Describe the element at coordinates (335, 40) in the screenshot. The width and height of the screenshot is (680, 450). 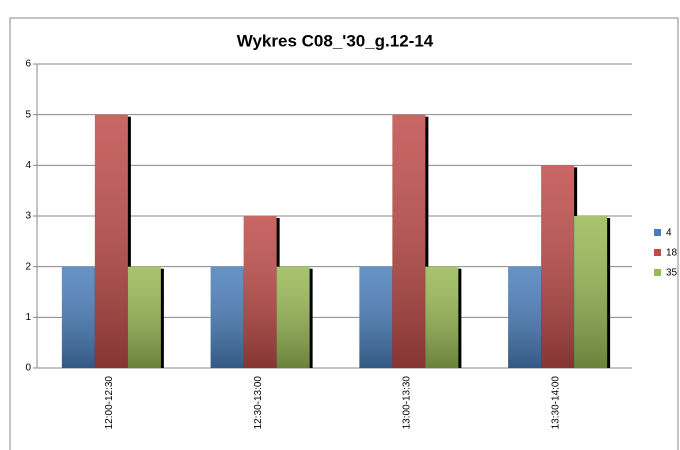
I see `chart-title: Wykres C08_'30_g.12-14` at that location.